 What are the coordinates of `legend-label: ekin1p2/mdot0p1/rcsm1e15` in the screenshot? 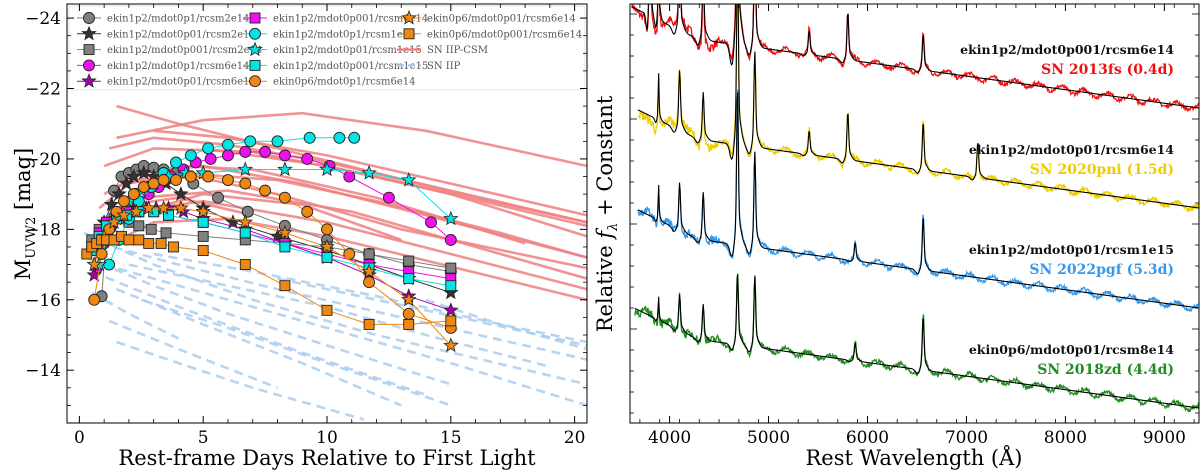 It's located at (344, 34).